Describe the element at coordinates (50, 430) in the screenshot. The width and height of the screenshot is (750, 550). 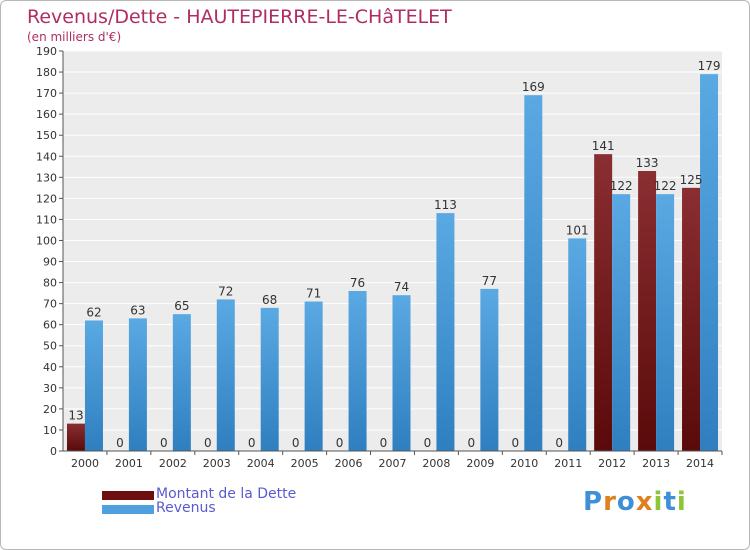
I see `y-tick-label: 10` at that location.